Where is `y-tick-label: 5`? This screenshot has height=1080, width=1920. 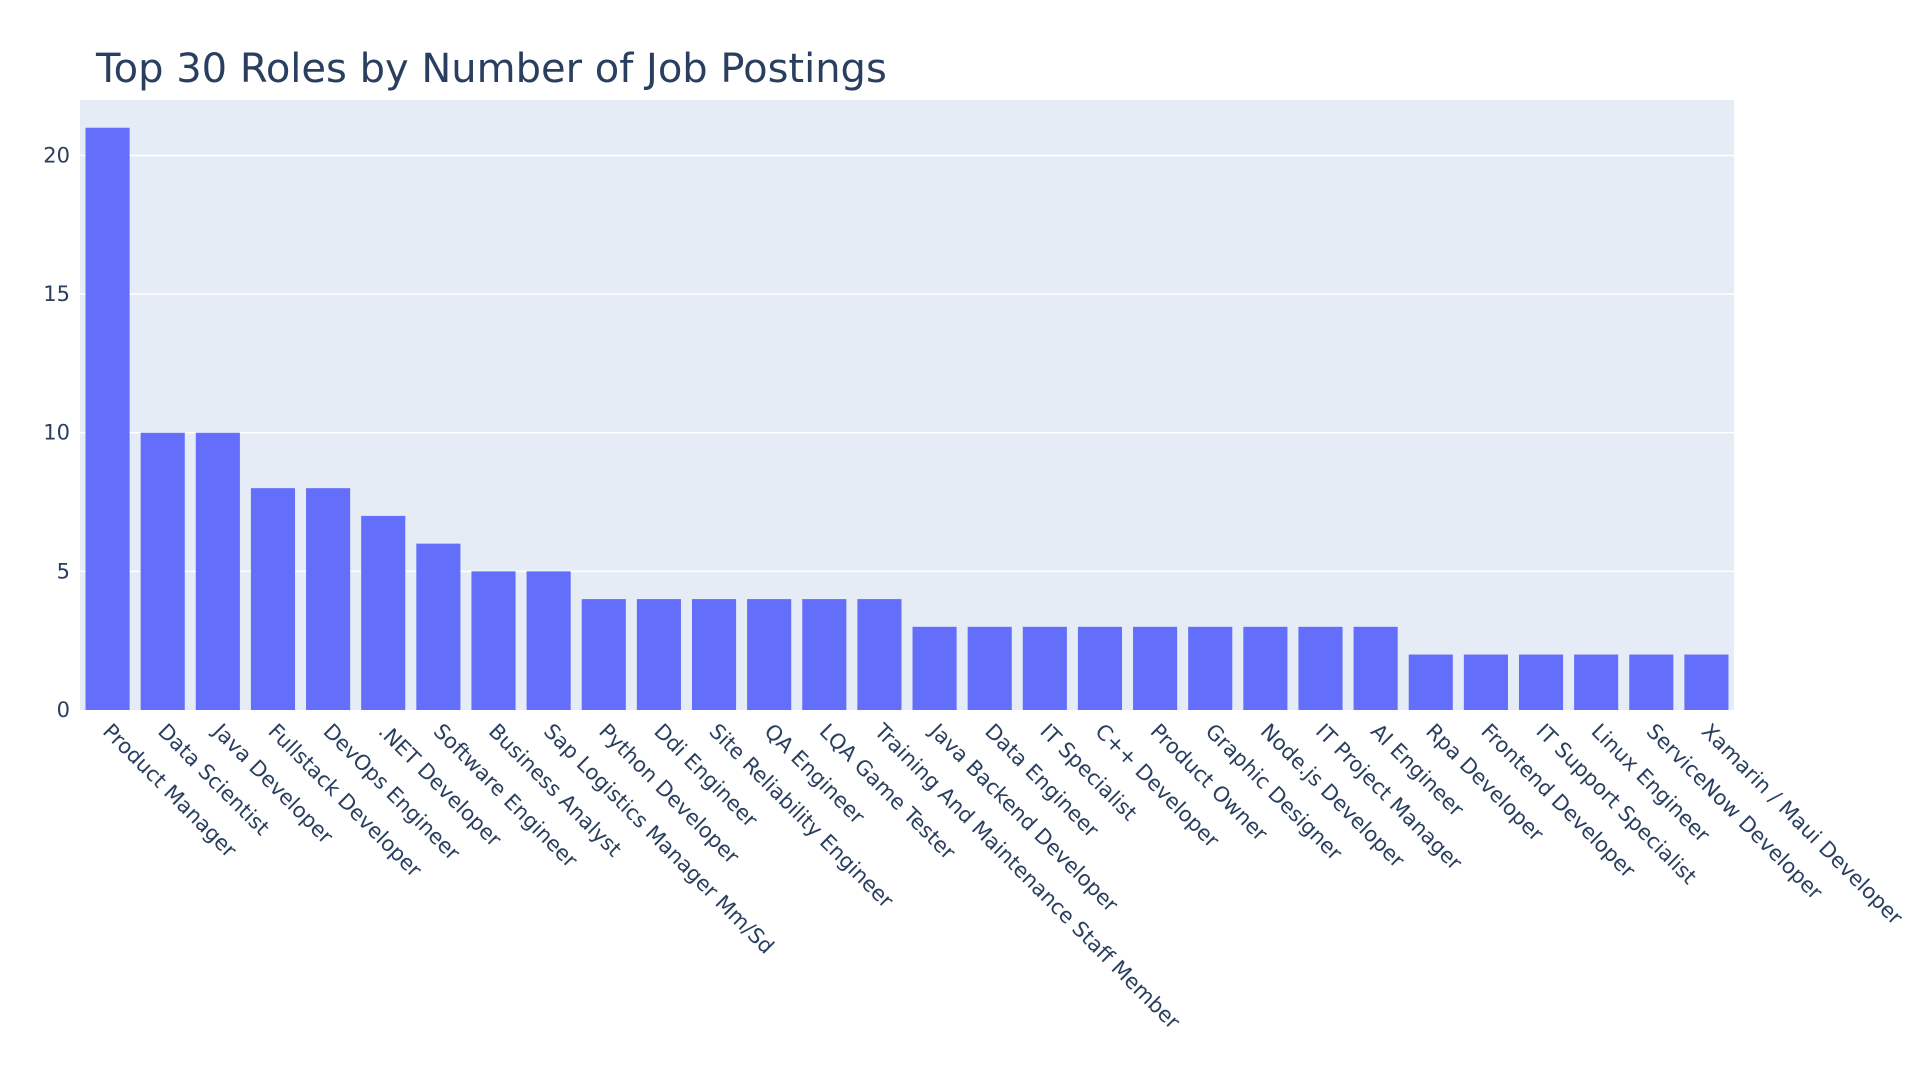 y-tick-label: 5 is located at coordinates (63, 571).